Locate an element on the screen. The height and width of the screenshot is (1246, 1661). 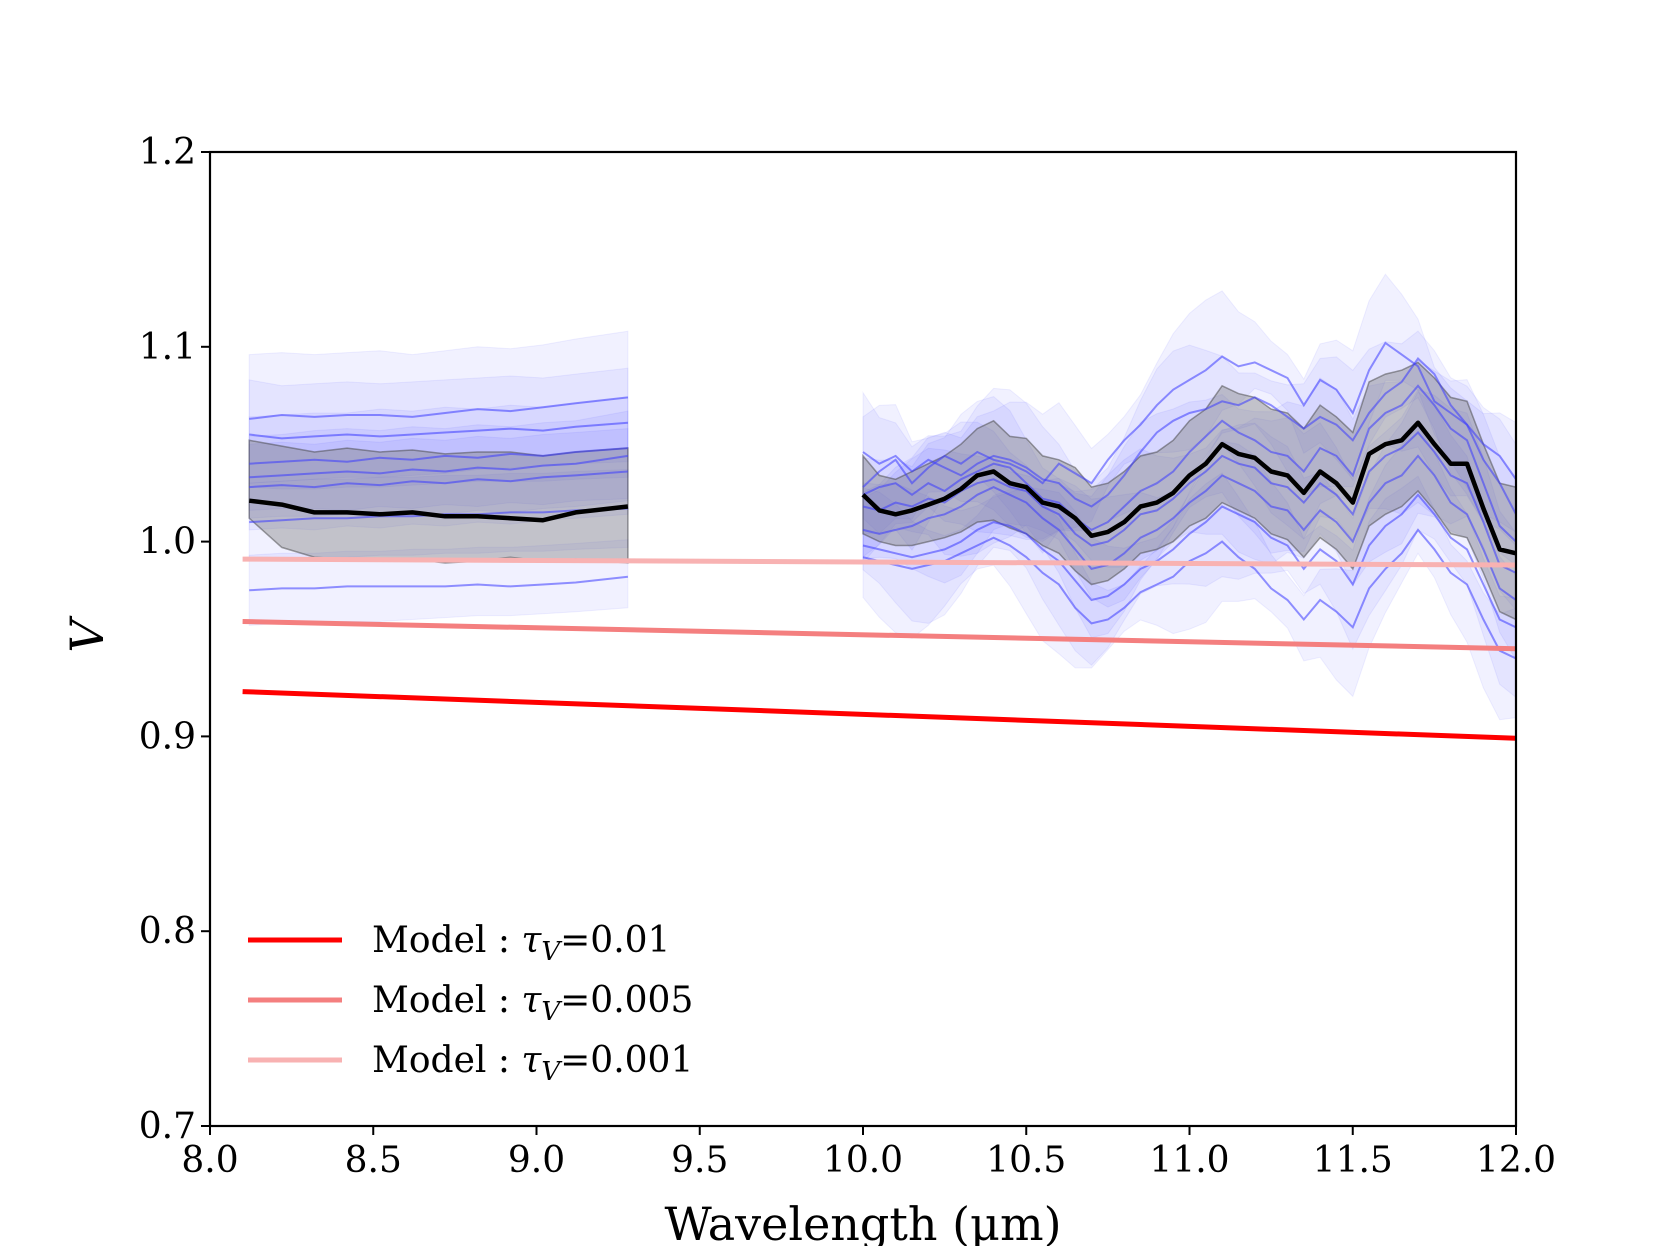
y-tick-label: 0.8 is located at coordinates (167, 931).